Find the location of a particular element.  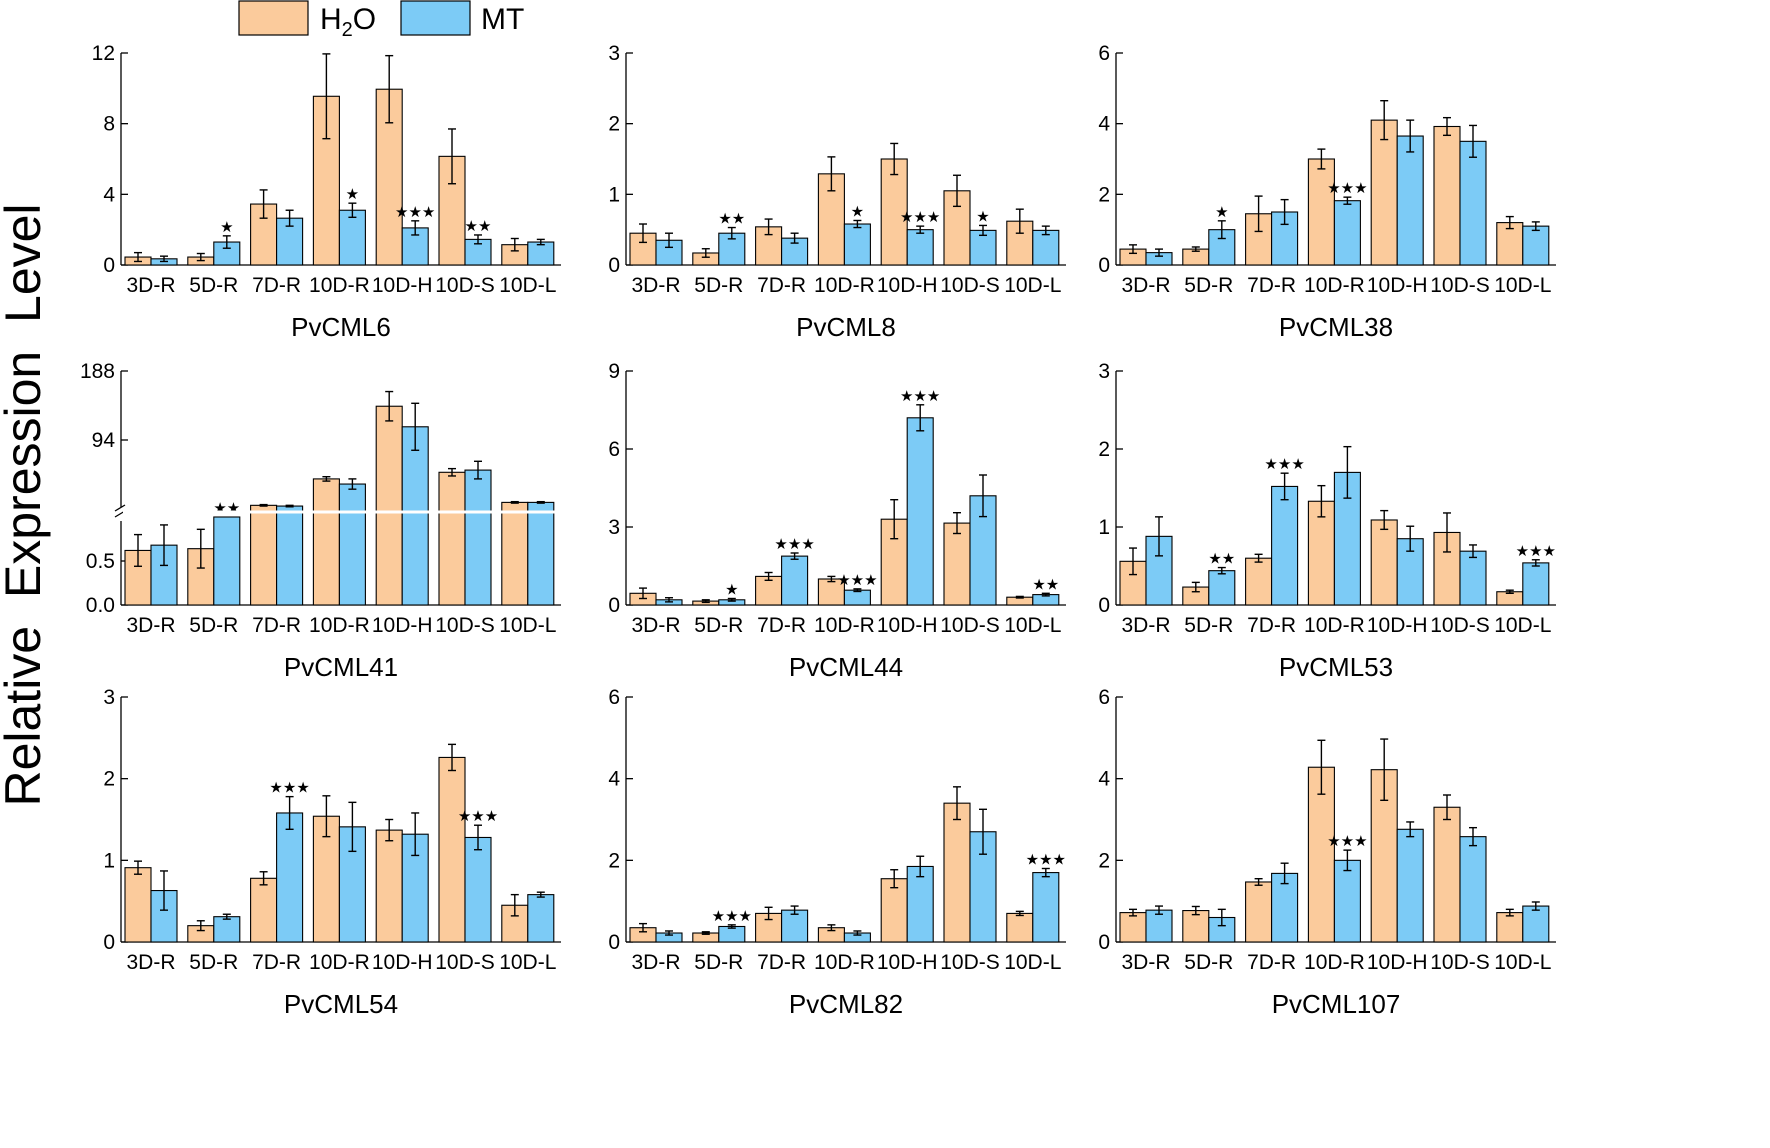

y-tick-label: 8 is located at coordinates (109, 124).